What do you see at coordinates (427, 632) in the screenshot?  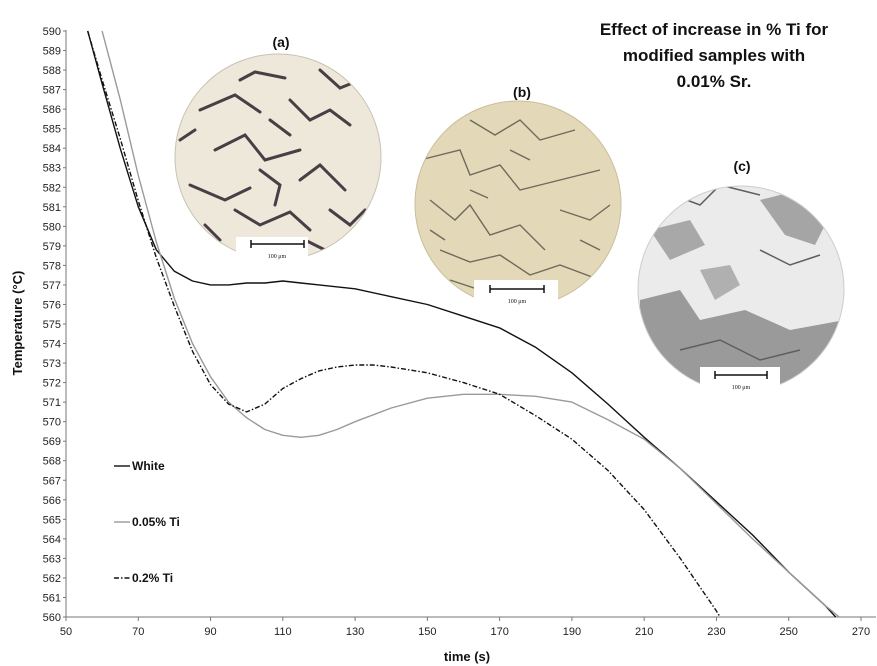 I see `x-tick-label: 150` at bounding box center [427, 632].